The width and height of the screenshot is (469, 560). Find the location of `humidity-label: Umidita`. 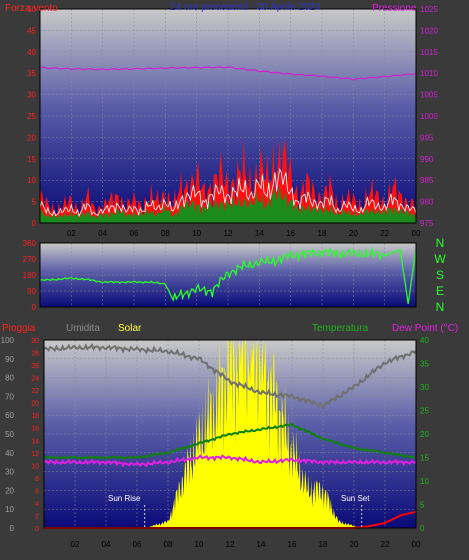

humidity-label: Umidita is located at coordinates (83, 328).